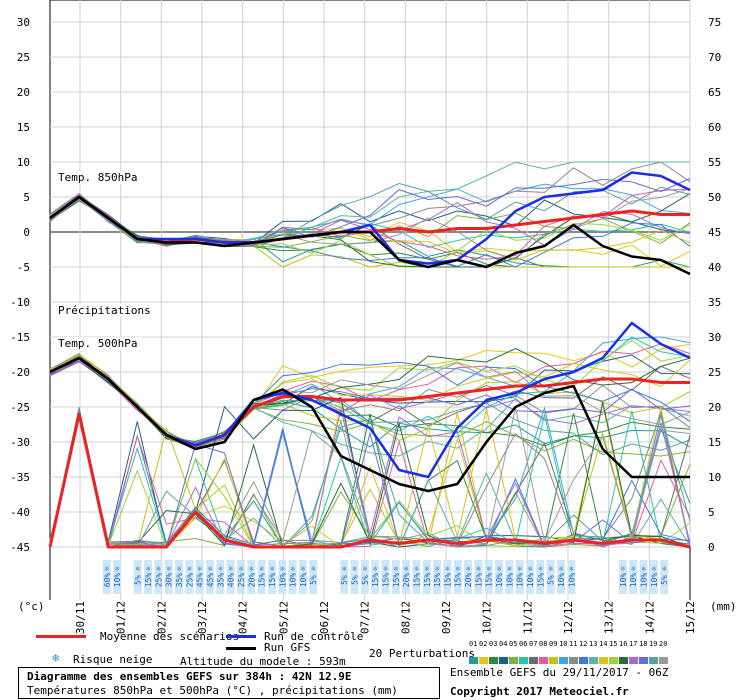  I want to click on perturbation-numbers: 01 02 03 04 05 06 07 08 09 10 11 12 13 14 15 16 17 18 19 20, so click(569, 644).